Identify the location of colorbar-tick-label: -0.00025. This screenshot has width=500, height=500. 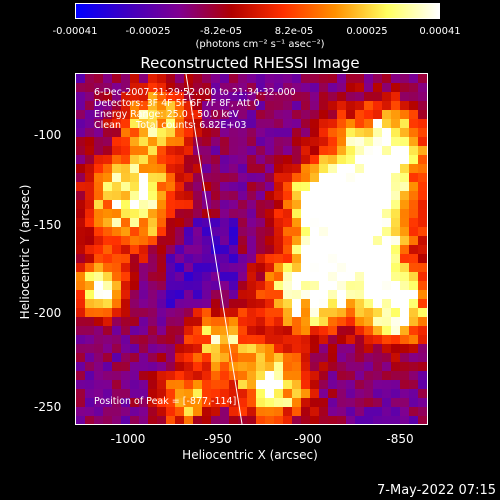
(148, 31).